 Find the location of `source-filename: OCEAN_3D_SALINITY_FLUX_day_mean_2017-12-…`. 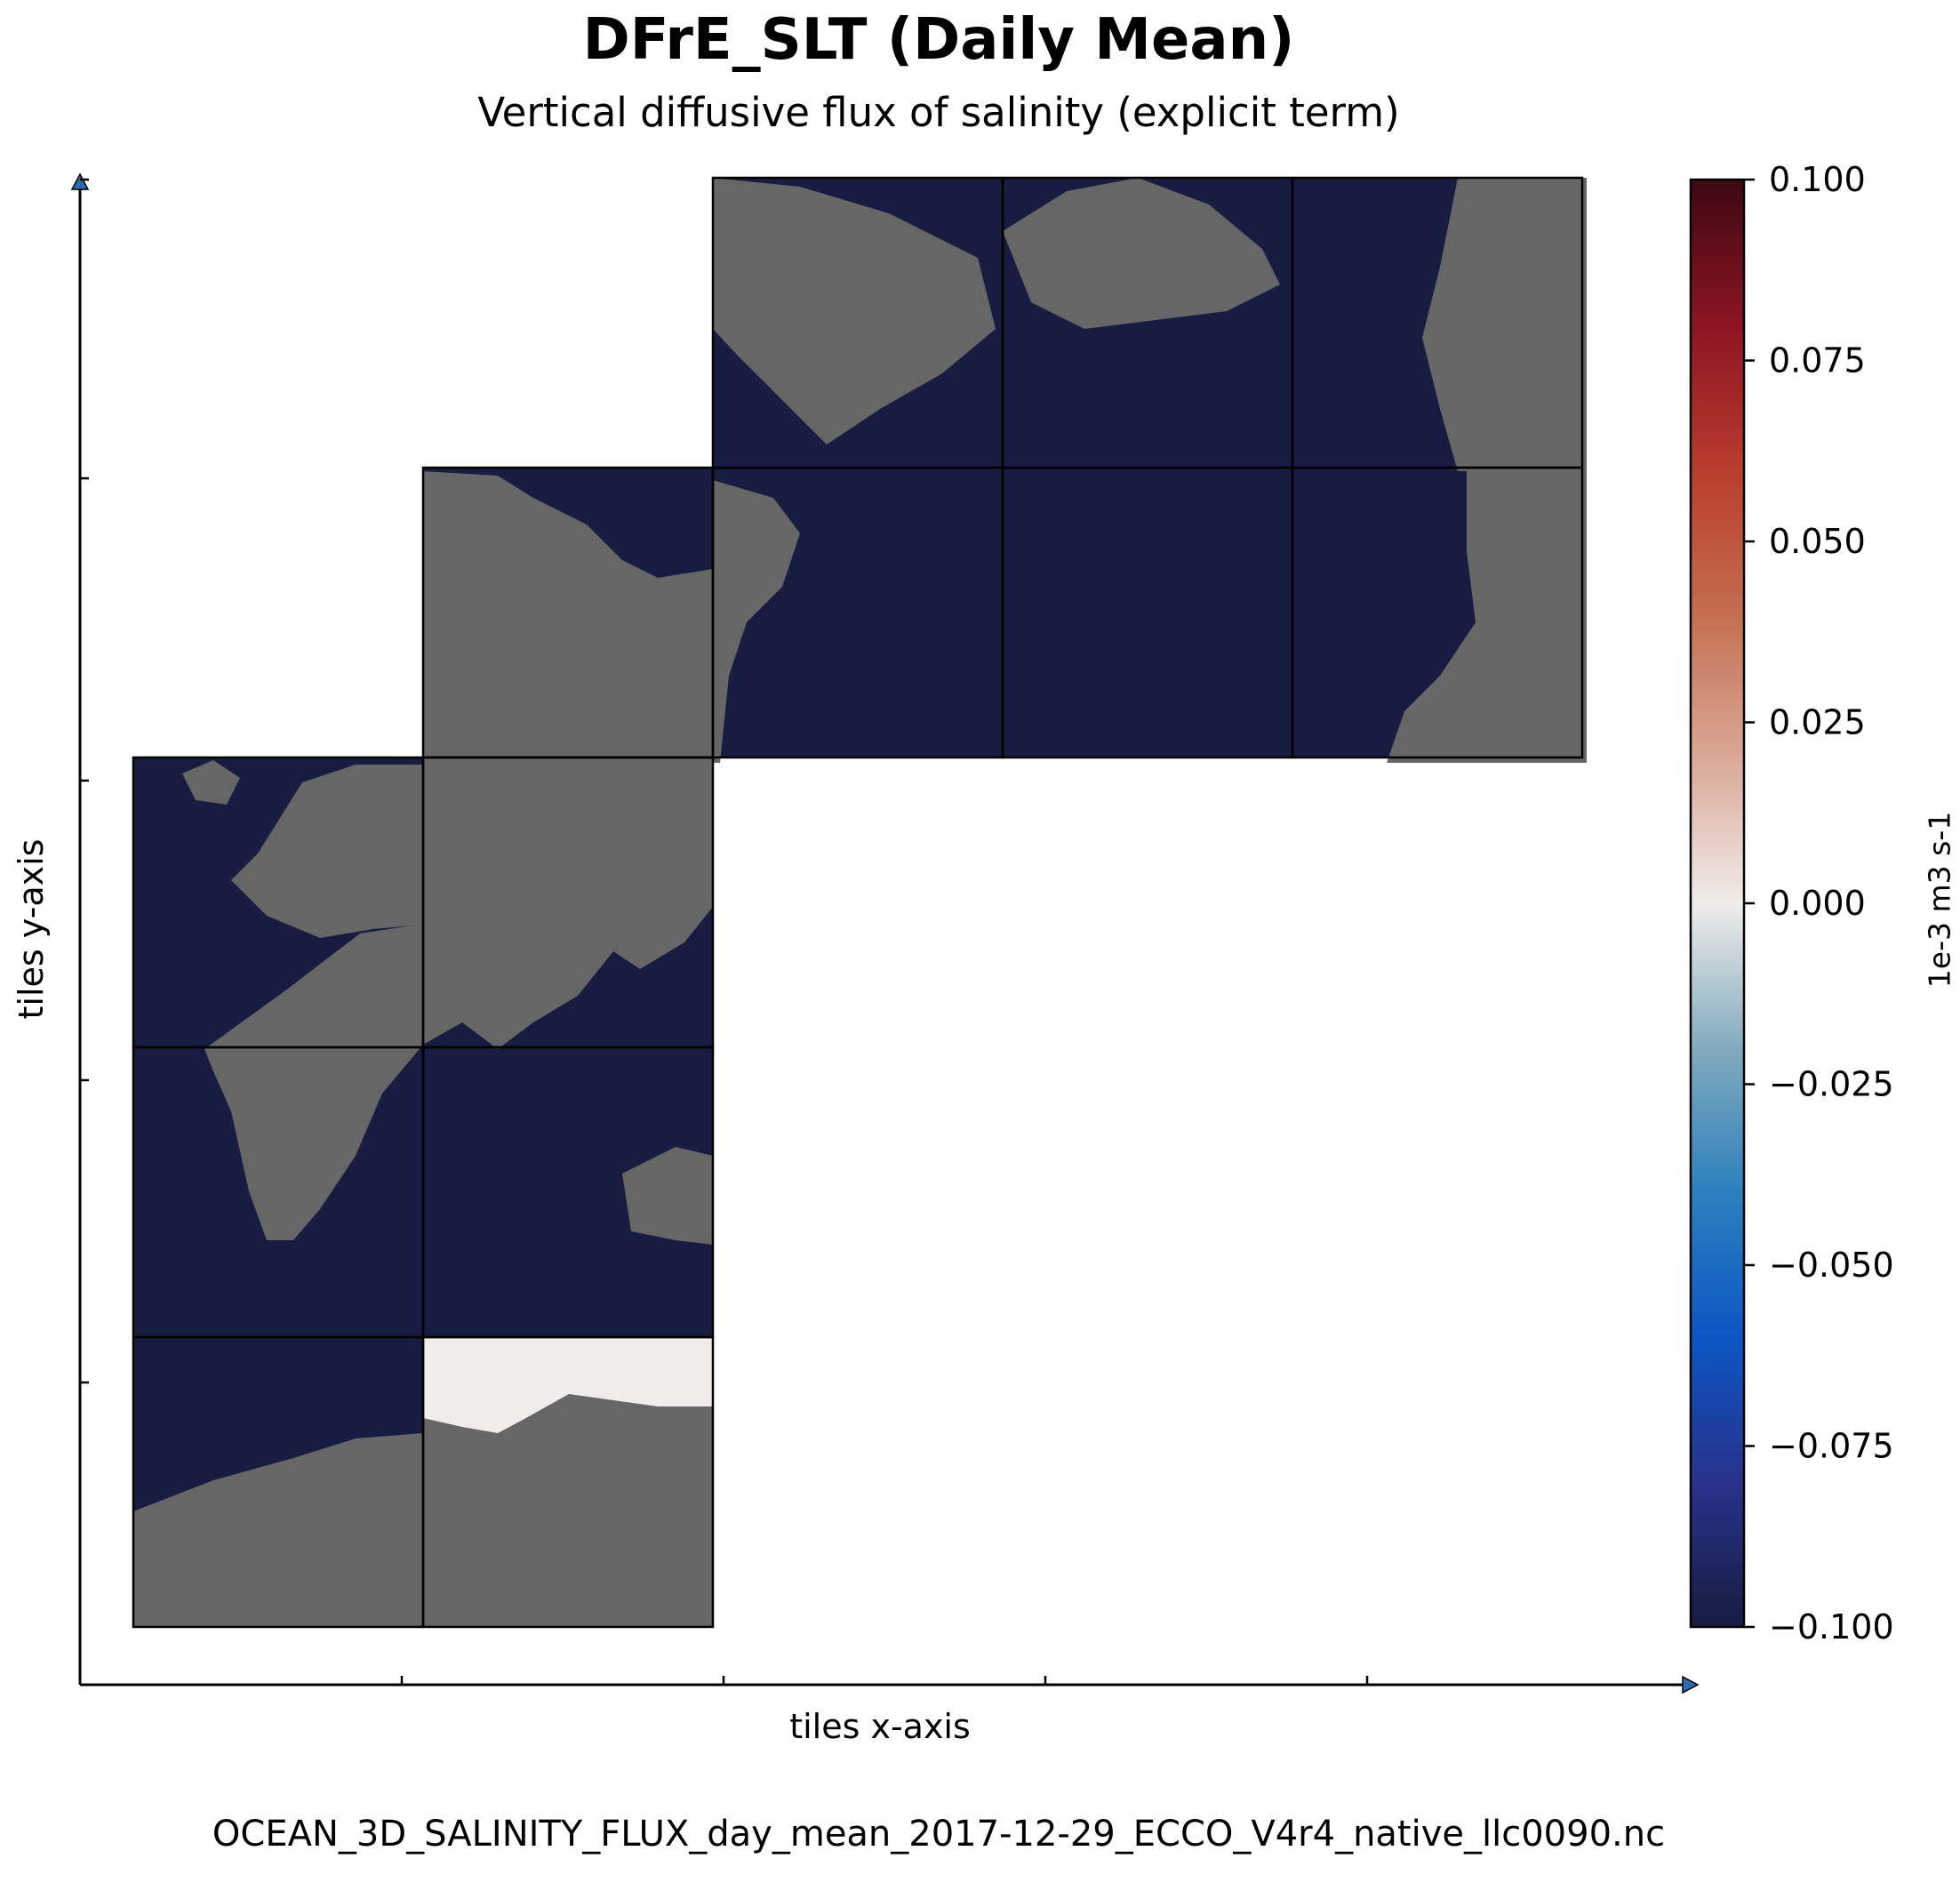

source-filename: OCEAN_3D_SALINITY_FLUX_day_mean_2017-12-… is located at coordinates (939, 1834).